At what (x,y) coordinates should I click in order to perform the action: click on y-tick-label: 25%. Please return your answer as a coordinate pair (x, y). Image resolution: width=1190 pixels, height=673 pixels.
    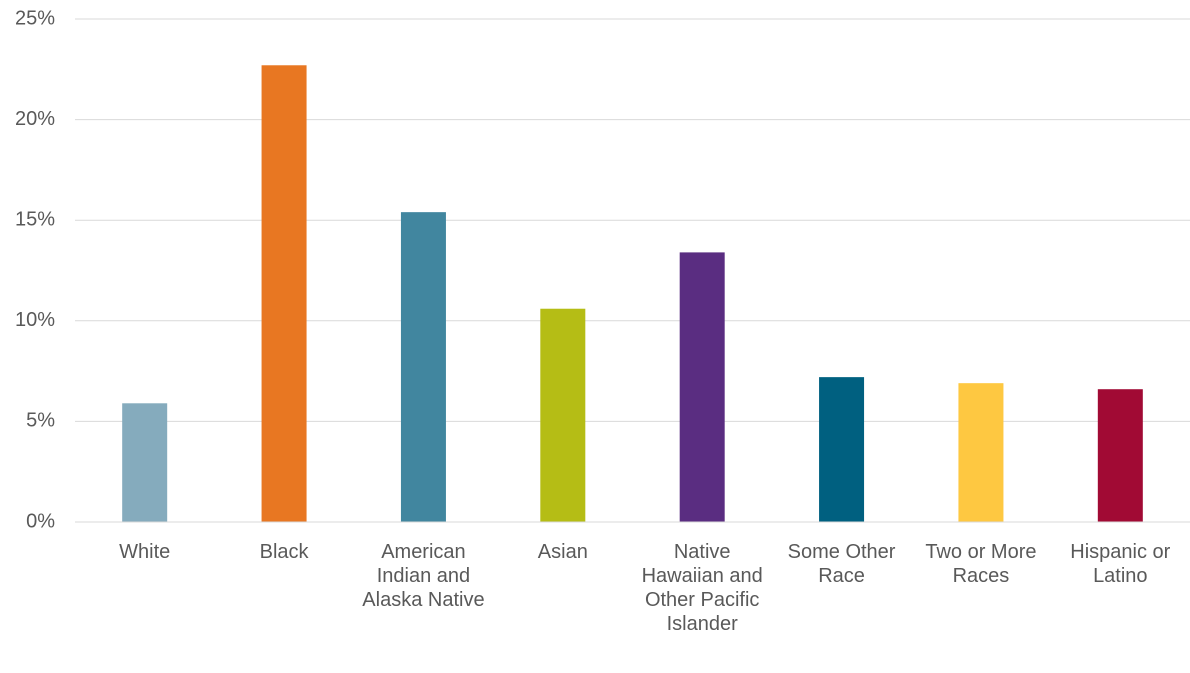
    Looking at the image, I should click on (35, 18).